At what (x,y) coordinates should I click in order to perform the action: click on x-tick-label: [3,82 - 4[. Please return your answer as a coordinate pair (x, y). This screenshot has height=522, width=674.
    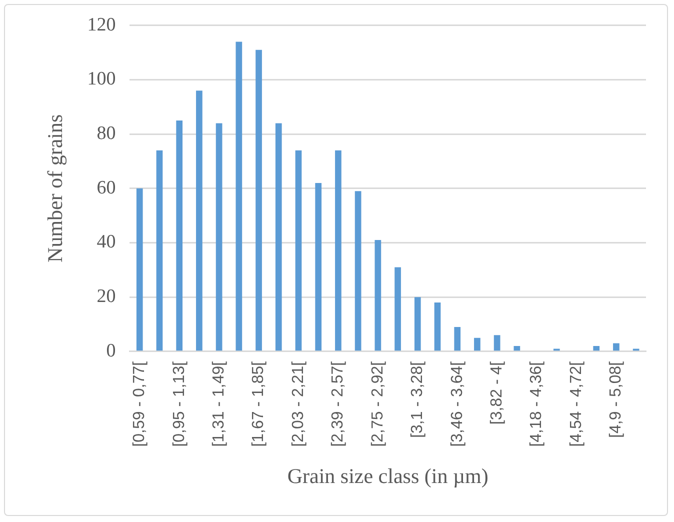
    Looking at the image, I should click on (497, 392).